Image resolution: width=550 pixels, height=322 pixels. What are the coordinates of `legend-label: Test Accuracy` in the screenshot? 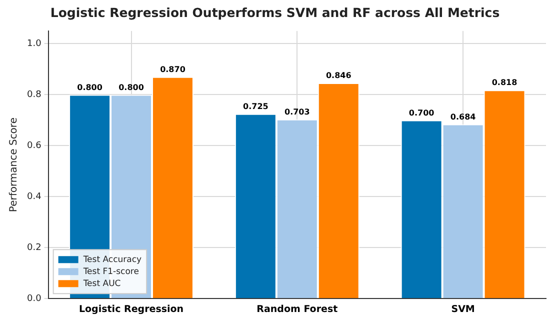 It's located at (112, 259).